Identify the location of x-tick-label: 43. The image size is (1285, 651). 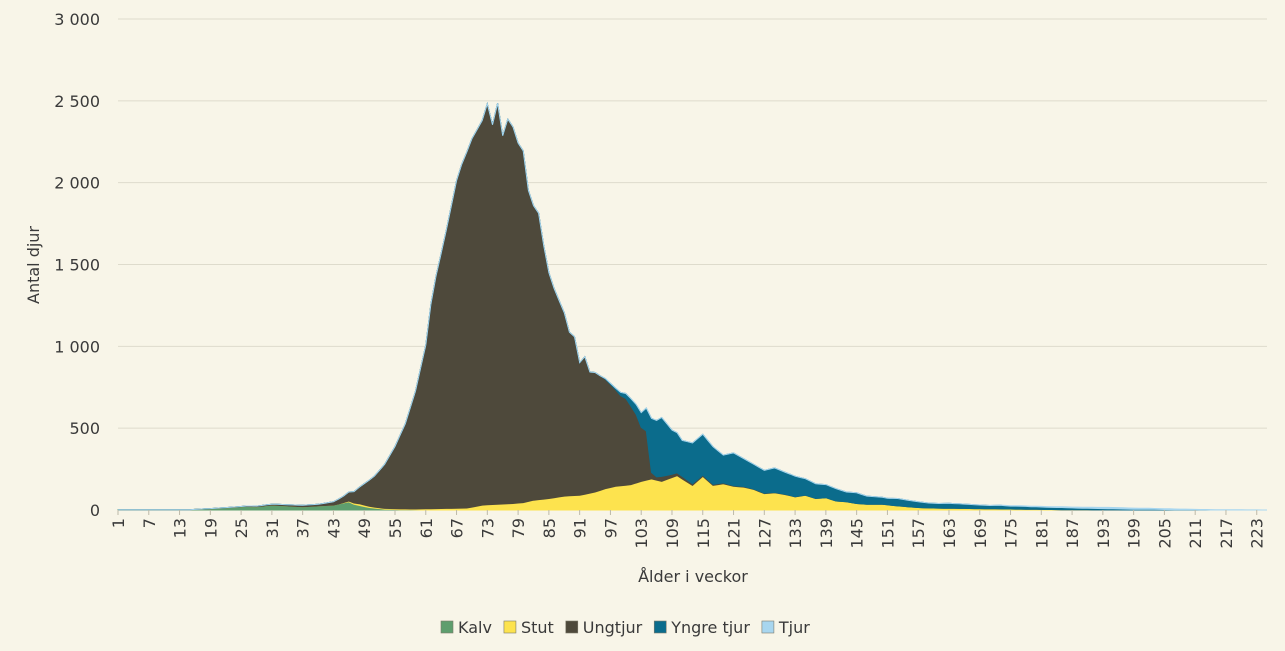
(333, 528).